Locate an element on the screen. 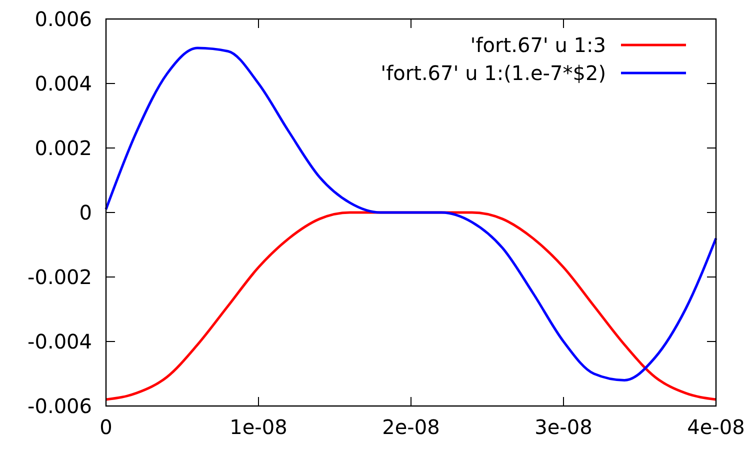 The width and height of the screenshot is (752, 451). y-tick-label: 0.006 is located at coordinates (63, 19).